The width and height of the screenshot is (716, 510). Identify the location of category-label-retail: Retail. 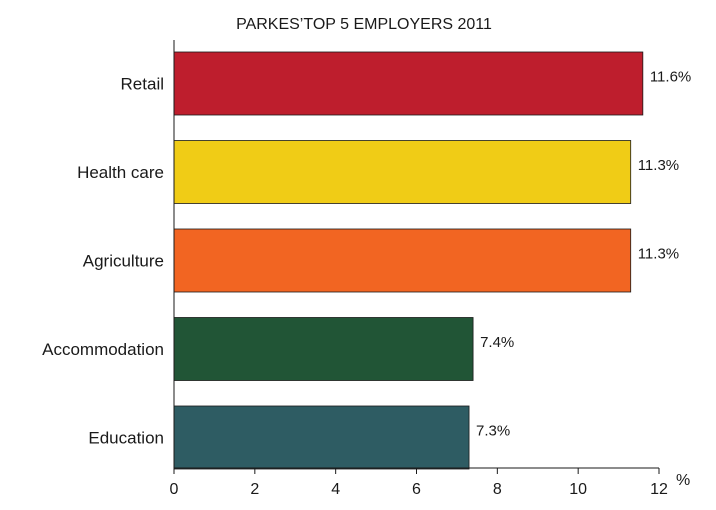
(142, 84).